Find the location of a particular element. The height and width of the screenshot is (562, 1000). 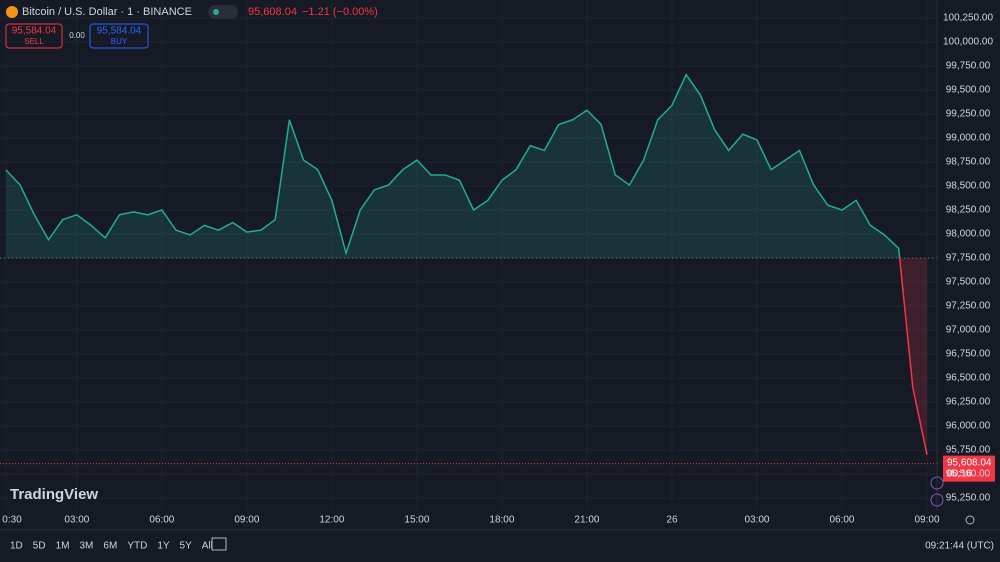

alert-button is located at coordinates (937, 500).